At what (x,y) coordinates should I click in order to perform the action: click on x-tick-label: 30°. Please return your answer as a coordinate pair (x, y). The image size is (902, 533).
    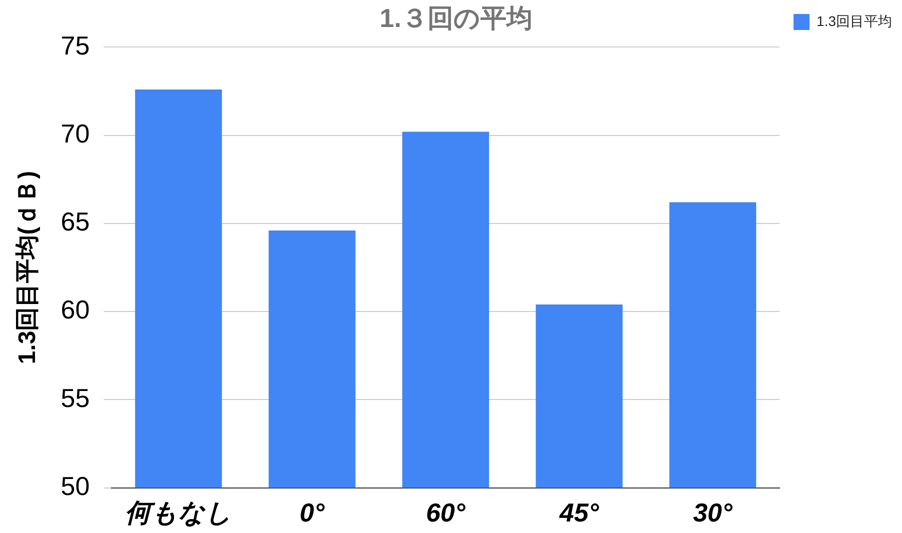
    Looking at the image, I should click on (713, 513).